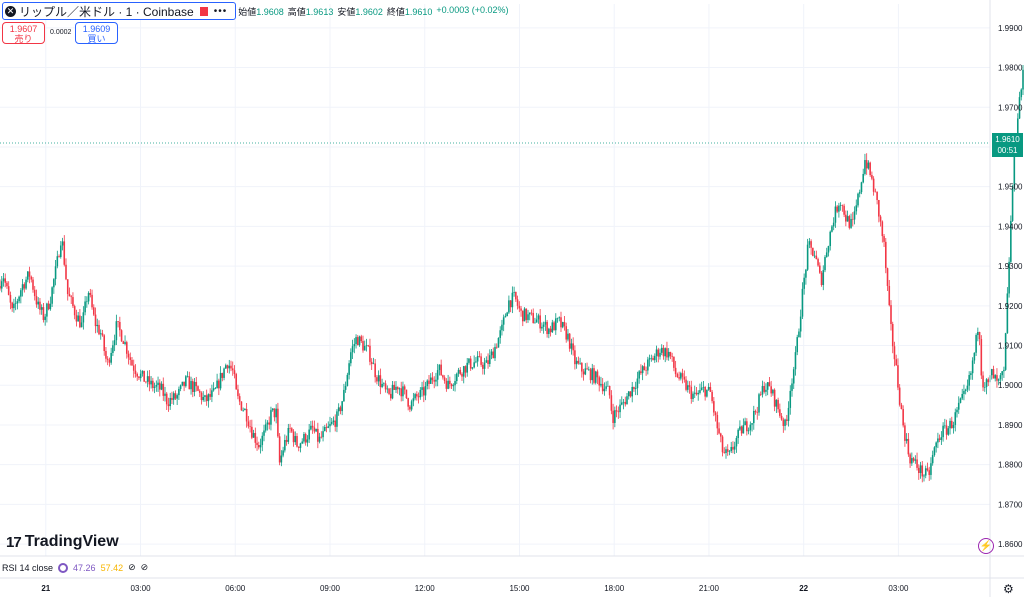  What do you see at coordinates (1008, 589) in the screenshot?
I see `gear-icon: ⚙` at bounding box center [1008, 589].